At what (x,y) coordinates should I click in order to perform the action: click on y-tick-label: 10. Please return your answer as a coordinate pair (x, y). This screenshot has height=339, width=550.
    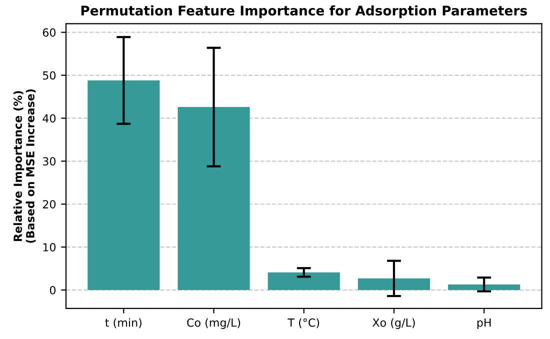
    Looking at the image, I should click on (49, 247).